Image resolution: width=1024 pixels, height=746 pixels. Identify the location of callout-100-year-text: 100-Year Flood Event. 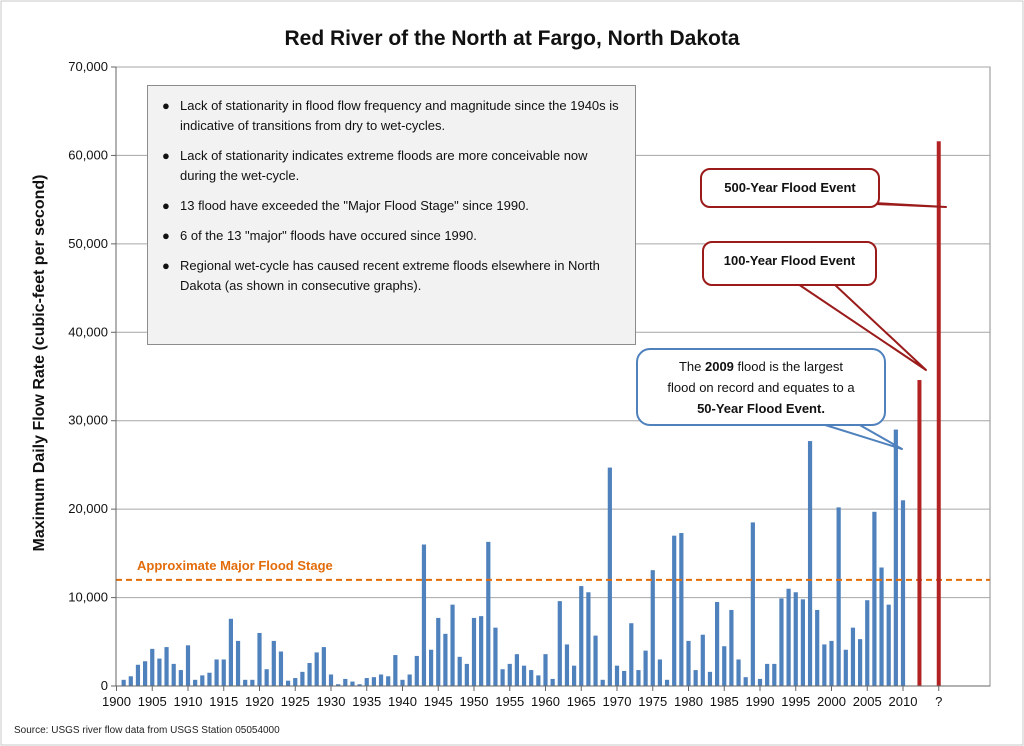
(789, 260).